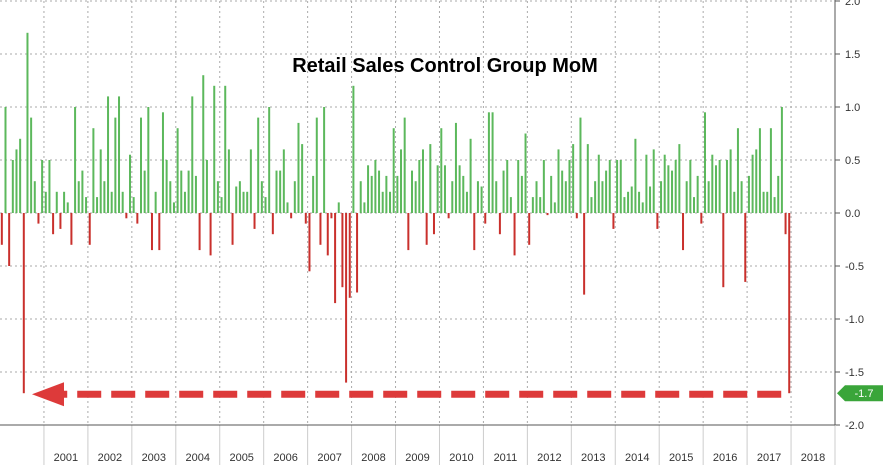 The height and width of the screenshot is (465, 890). Describe the element at coordinates (110, 458) in the screenshot. I see `x-tick-label: 2002` at that location.